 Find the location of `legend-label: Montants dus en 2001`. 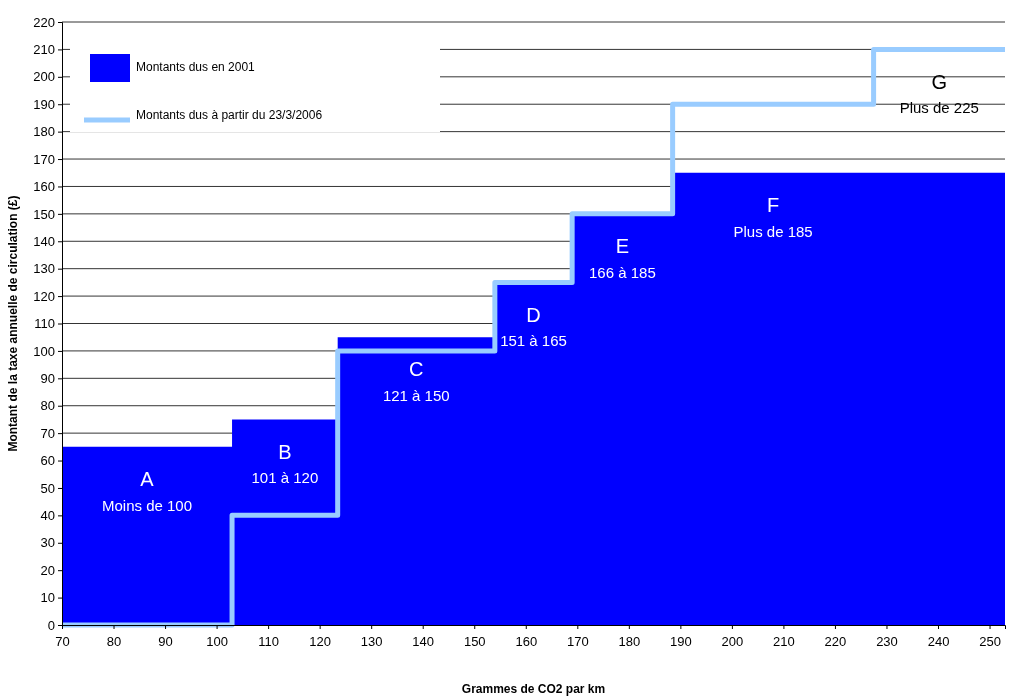

legend-label: Montants dus en 2001 is located at coordinates (196, 67).